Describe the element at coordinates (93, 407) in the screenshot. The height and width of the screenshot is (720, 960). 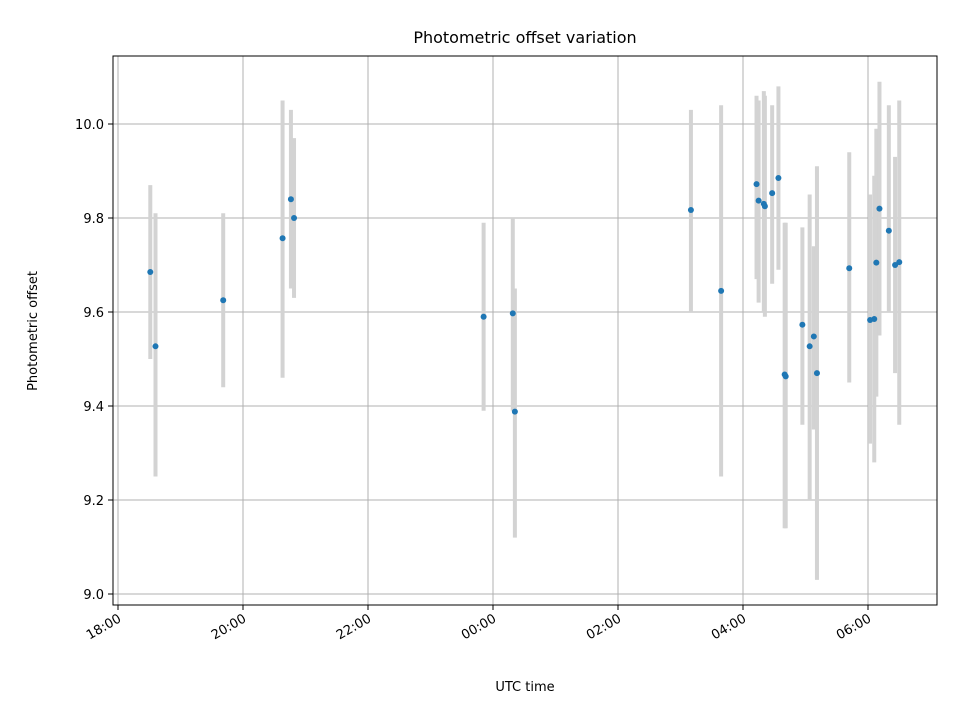
I see `y-tick-label: 9.4` at that location.